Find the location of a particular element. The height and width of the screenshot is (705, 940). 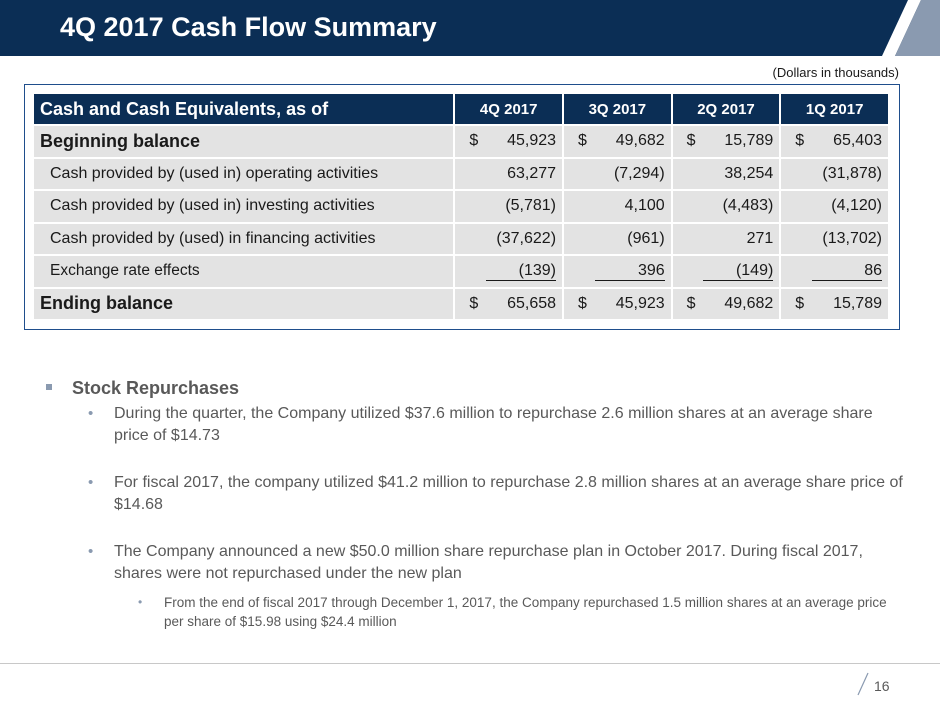

column-header: 4Q 2017 is located at coordinates (509, 109).